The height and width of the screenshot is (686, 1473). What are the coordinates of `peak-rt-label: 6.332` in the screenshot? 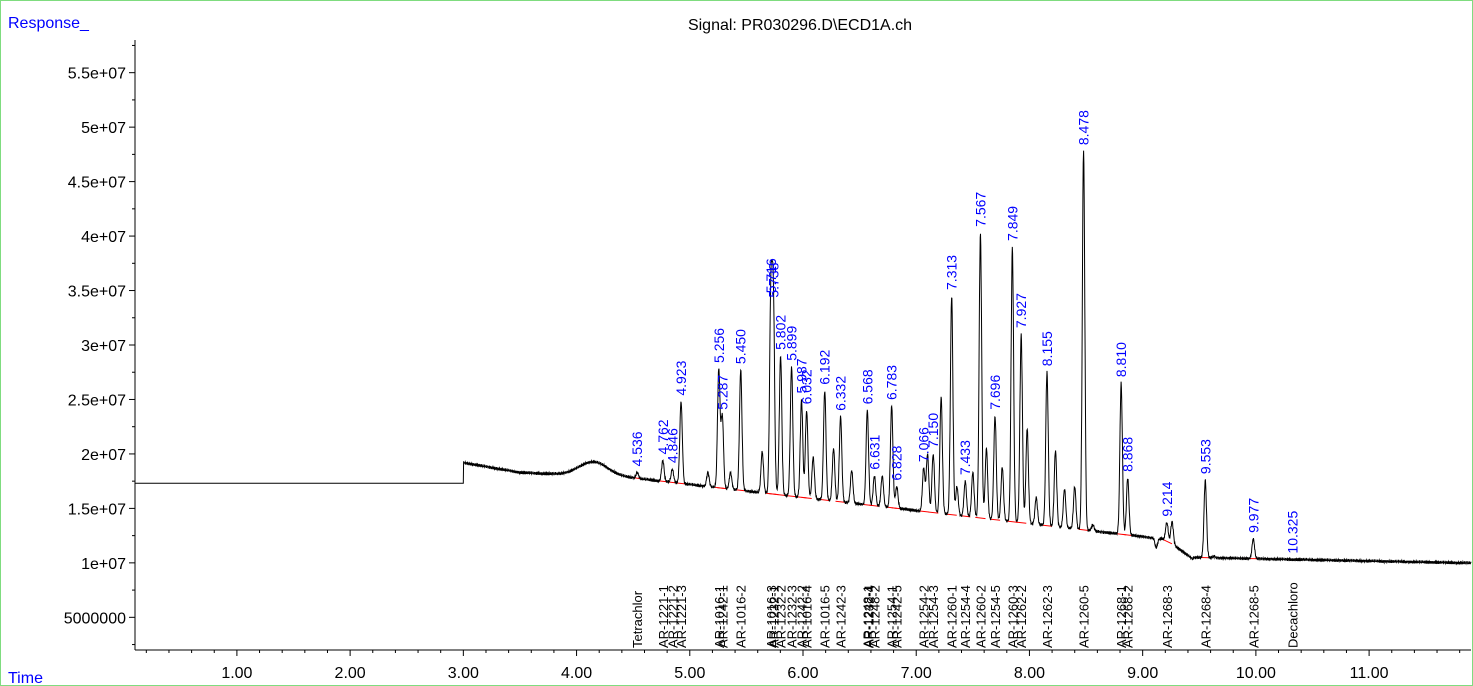 It's located at (841, 393).